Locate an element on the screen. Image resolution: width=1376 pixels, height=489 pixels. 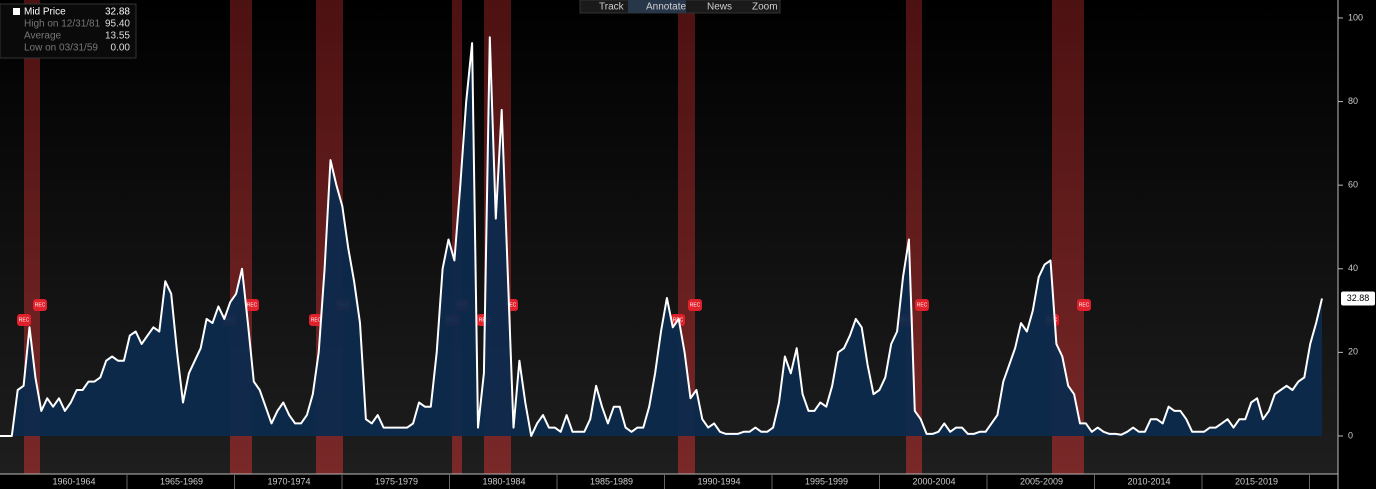
toolbar-active is located at coordinates (657, 6).